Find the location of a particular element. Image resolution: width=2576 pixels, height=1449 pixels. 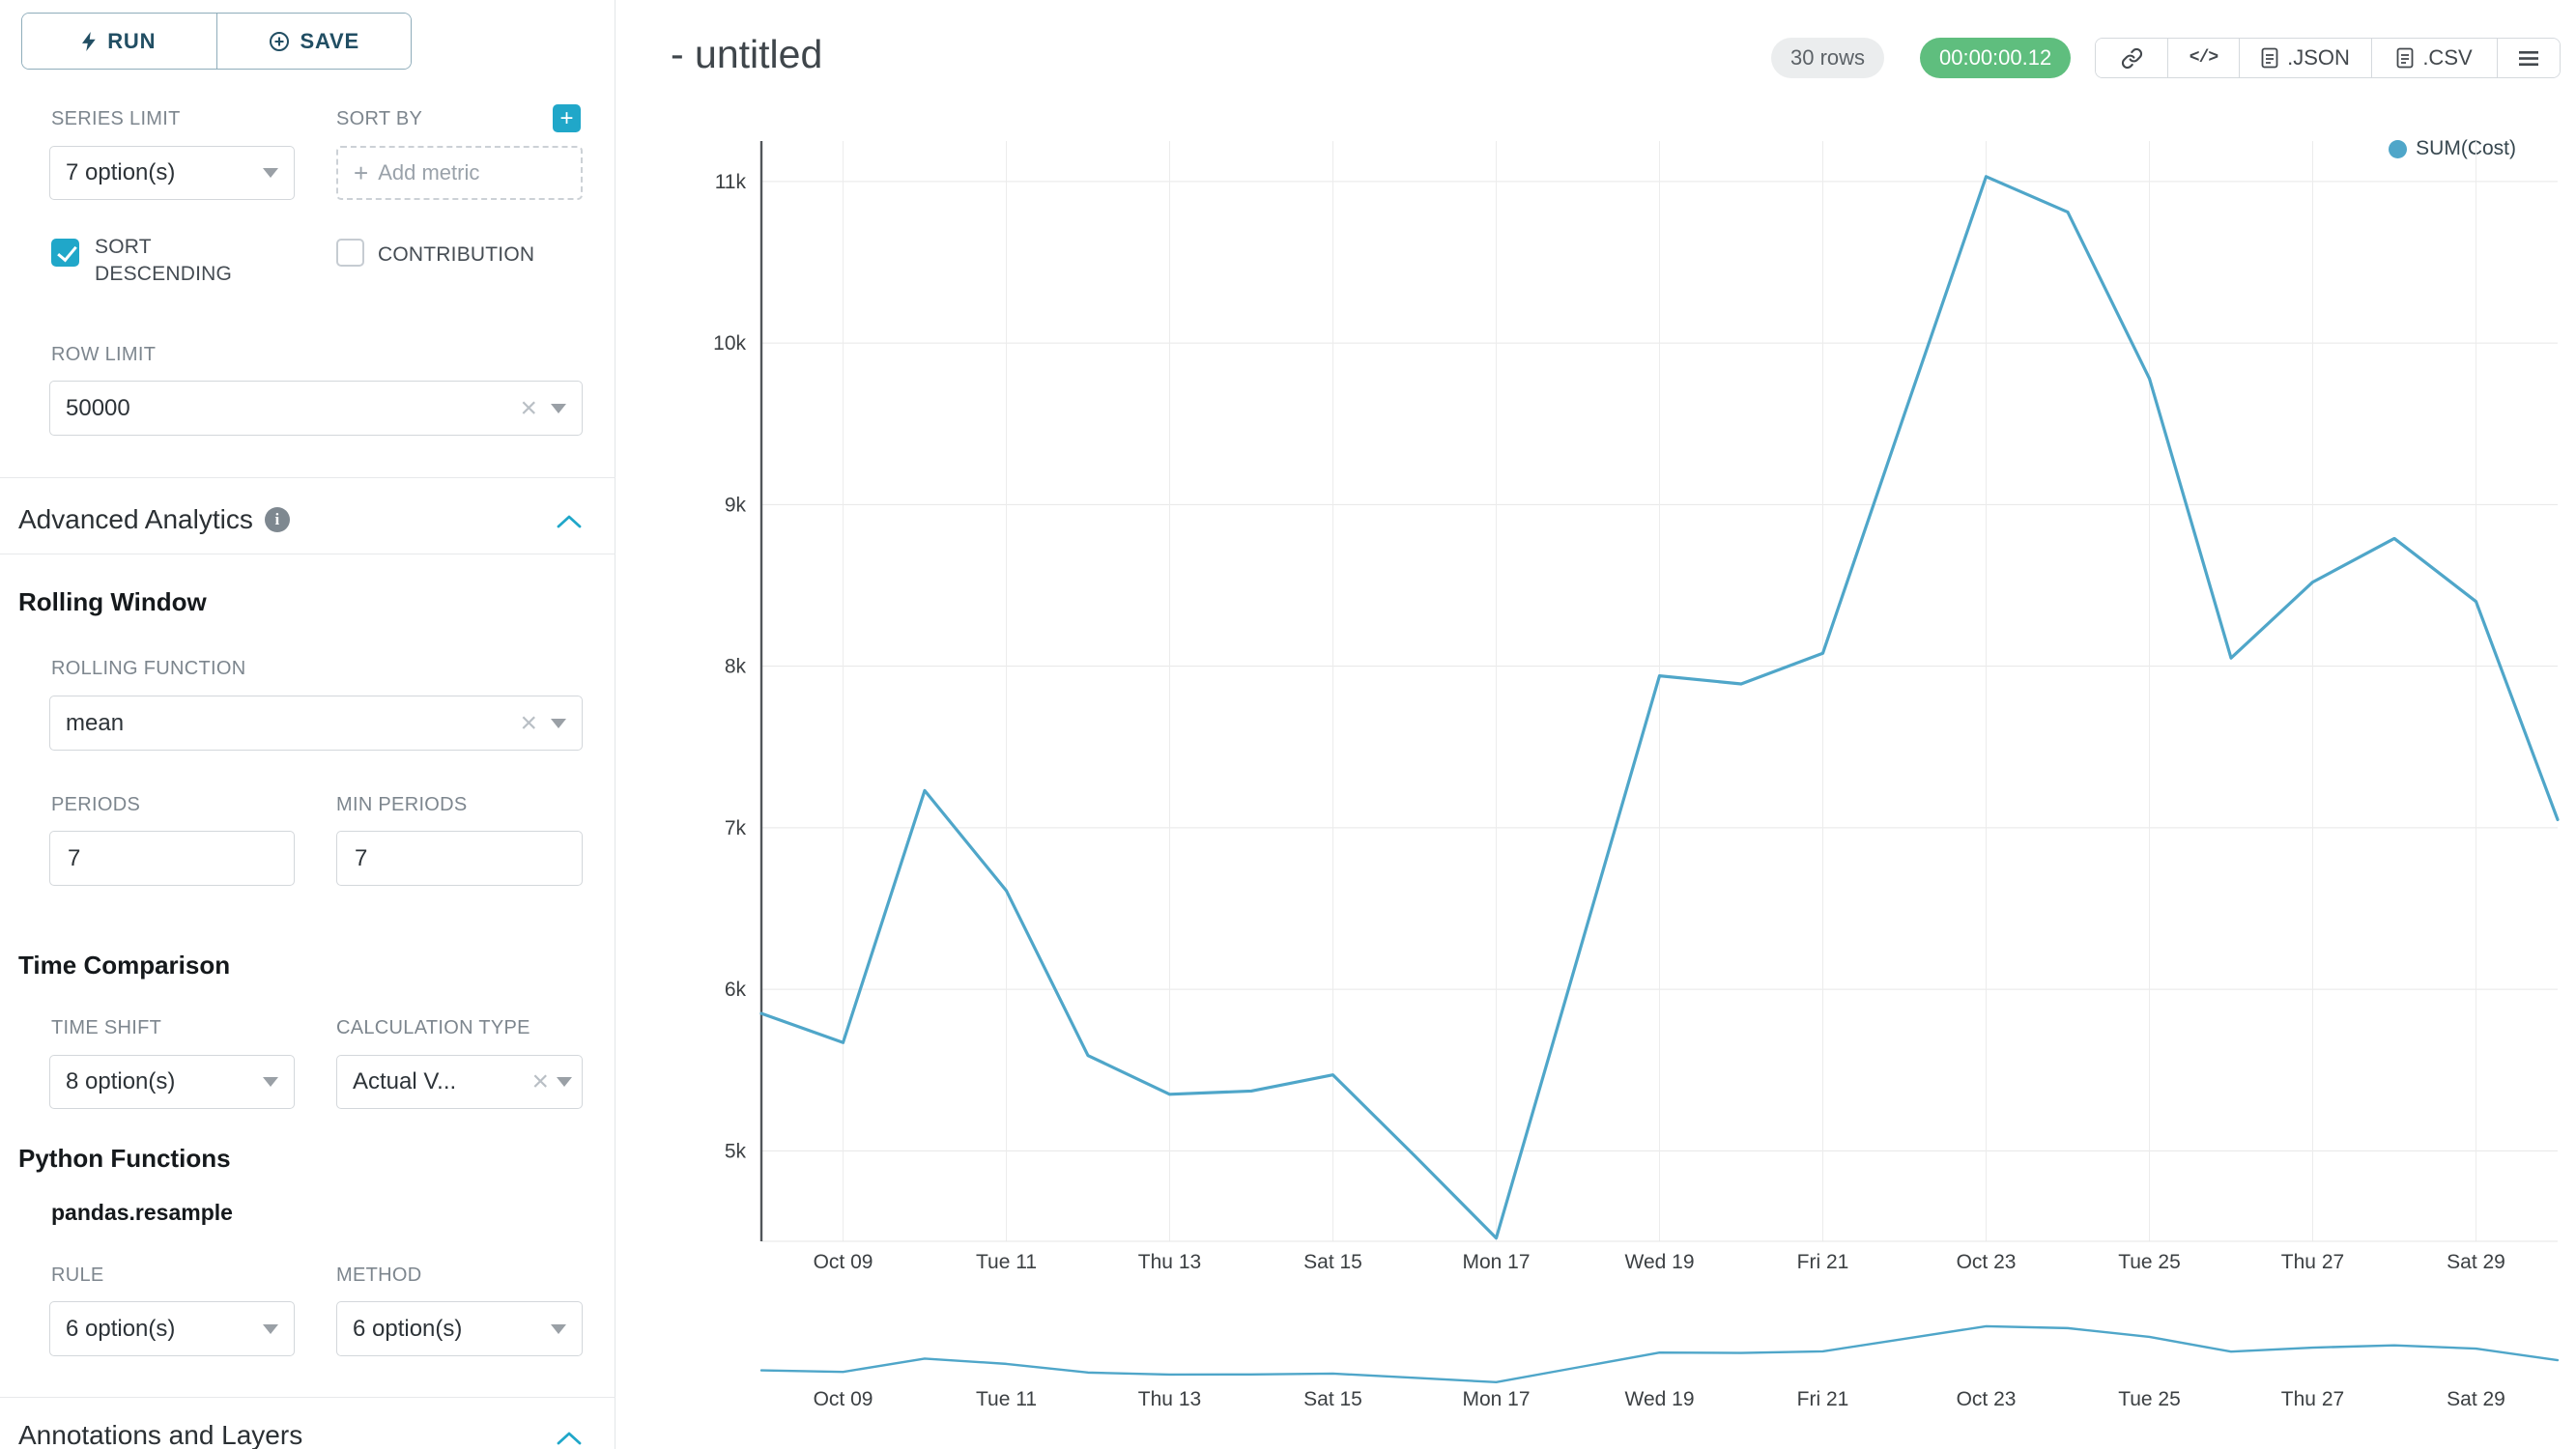

link-icon is located at coordinates (2132, 58).